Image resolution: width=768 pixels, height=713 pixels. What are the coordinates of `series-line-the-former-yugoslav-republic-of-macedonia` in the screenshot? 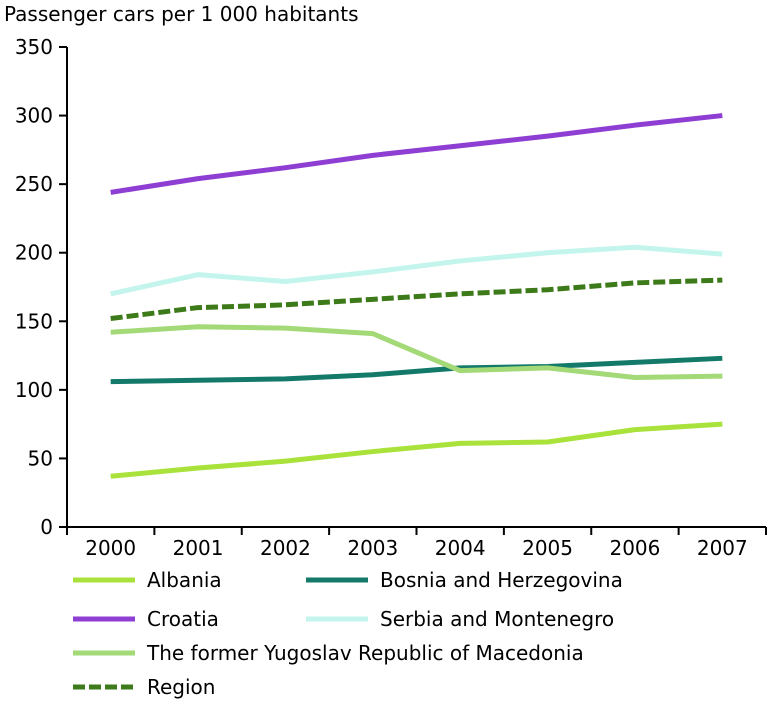 It's located at (416, 352).